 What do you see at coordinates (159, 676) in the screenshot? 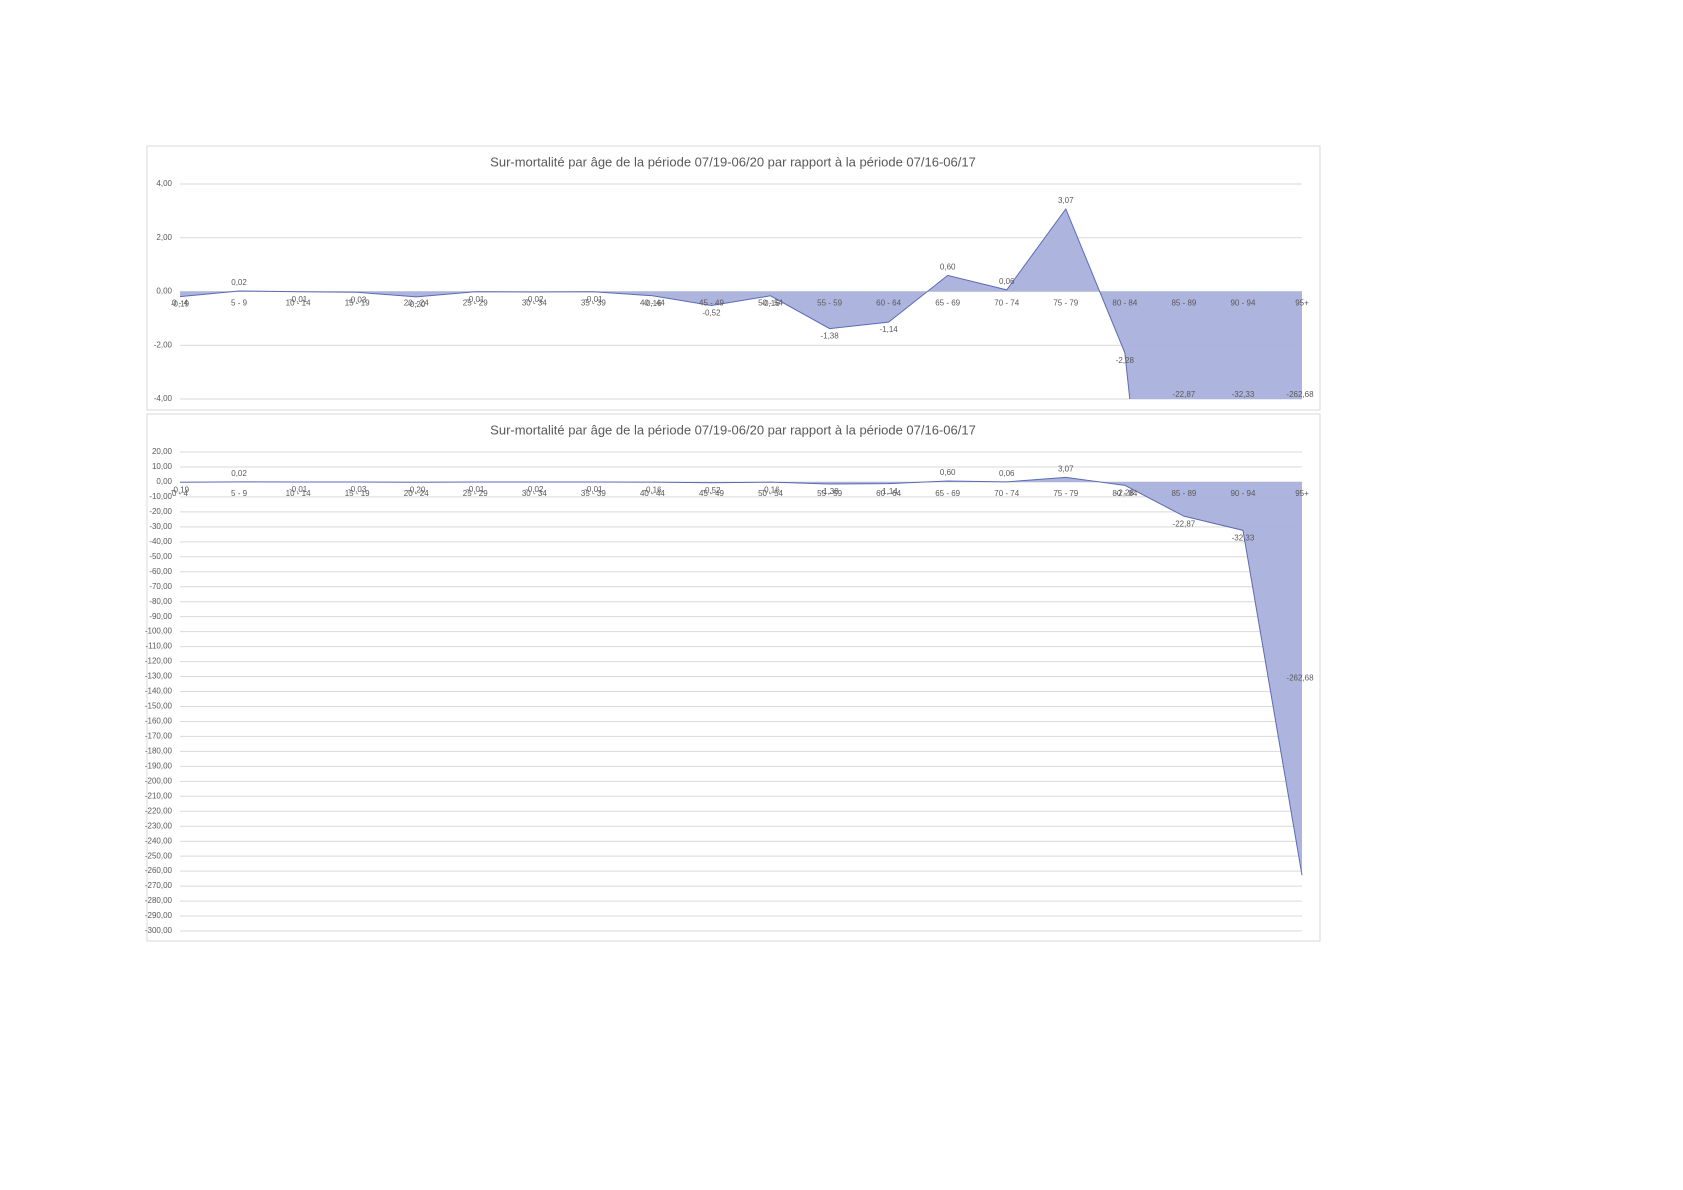
I see `y-tick-label: -130,00` at bounding box center [159, 676].